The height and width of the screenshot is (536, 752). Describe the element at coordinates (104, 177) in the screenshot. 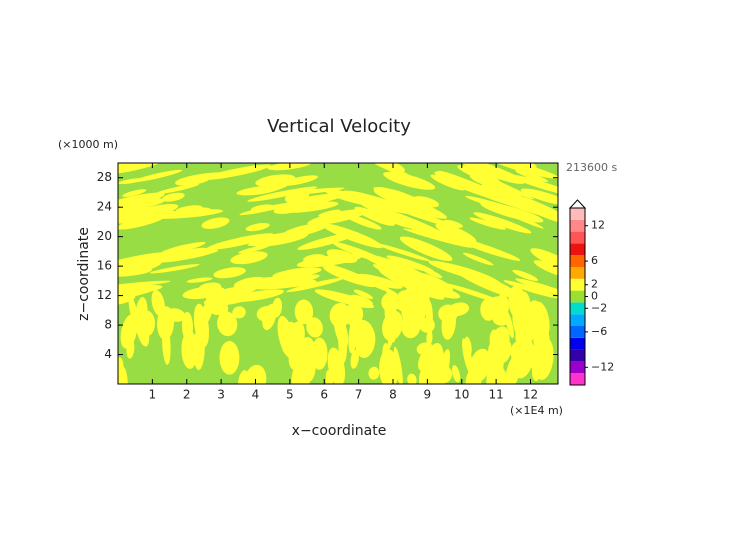

I see `y-tick-label: 28` at that location.